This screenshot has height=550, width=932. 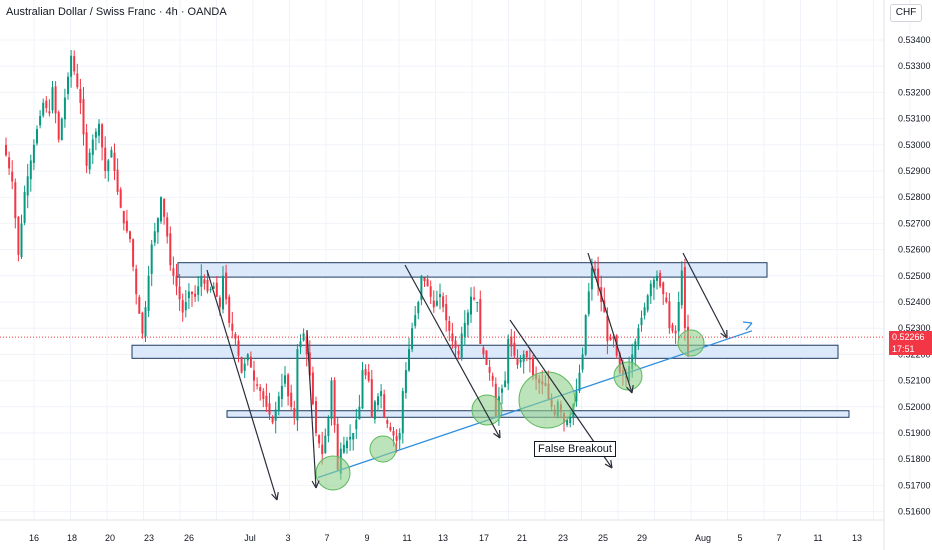 I want to click on time-tick-label: 21, so click(x=522, y=538).